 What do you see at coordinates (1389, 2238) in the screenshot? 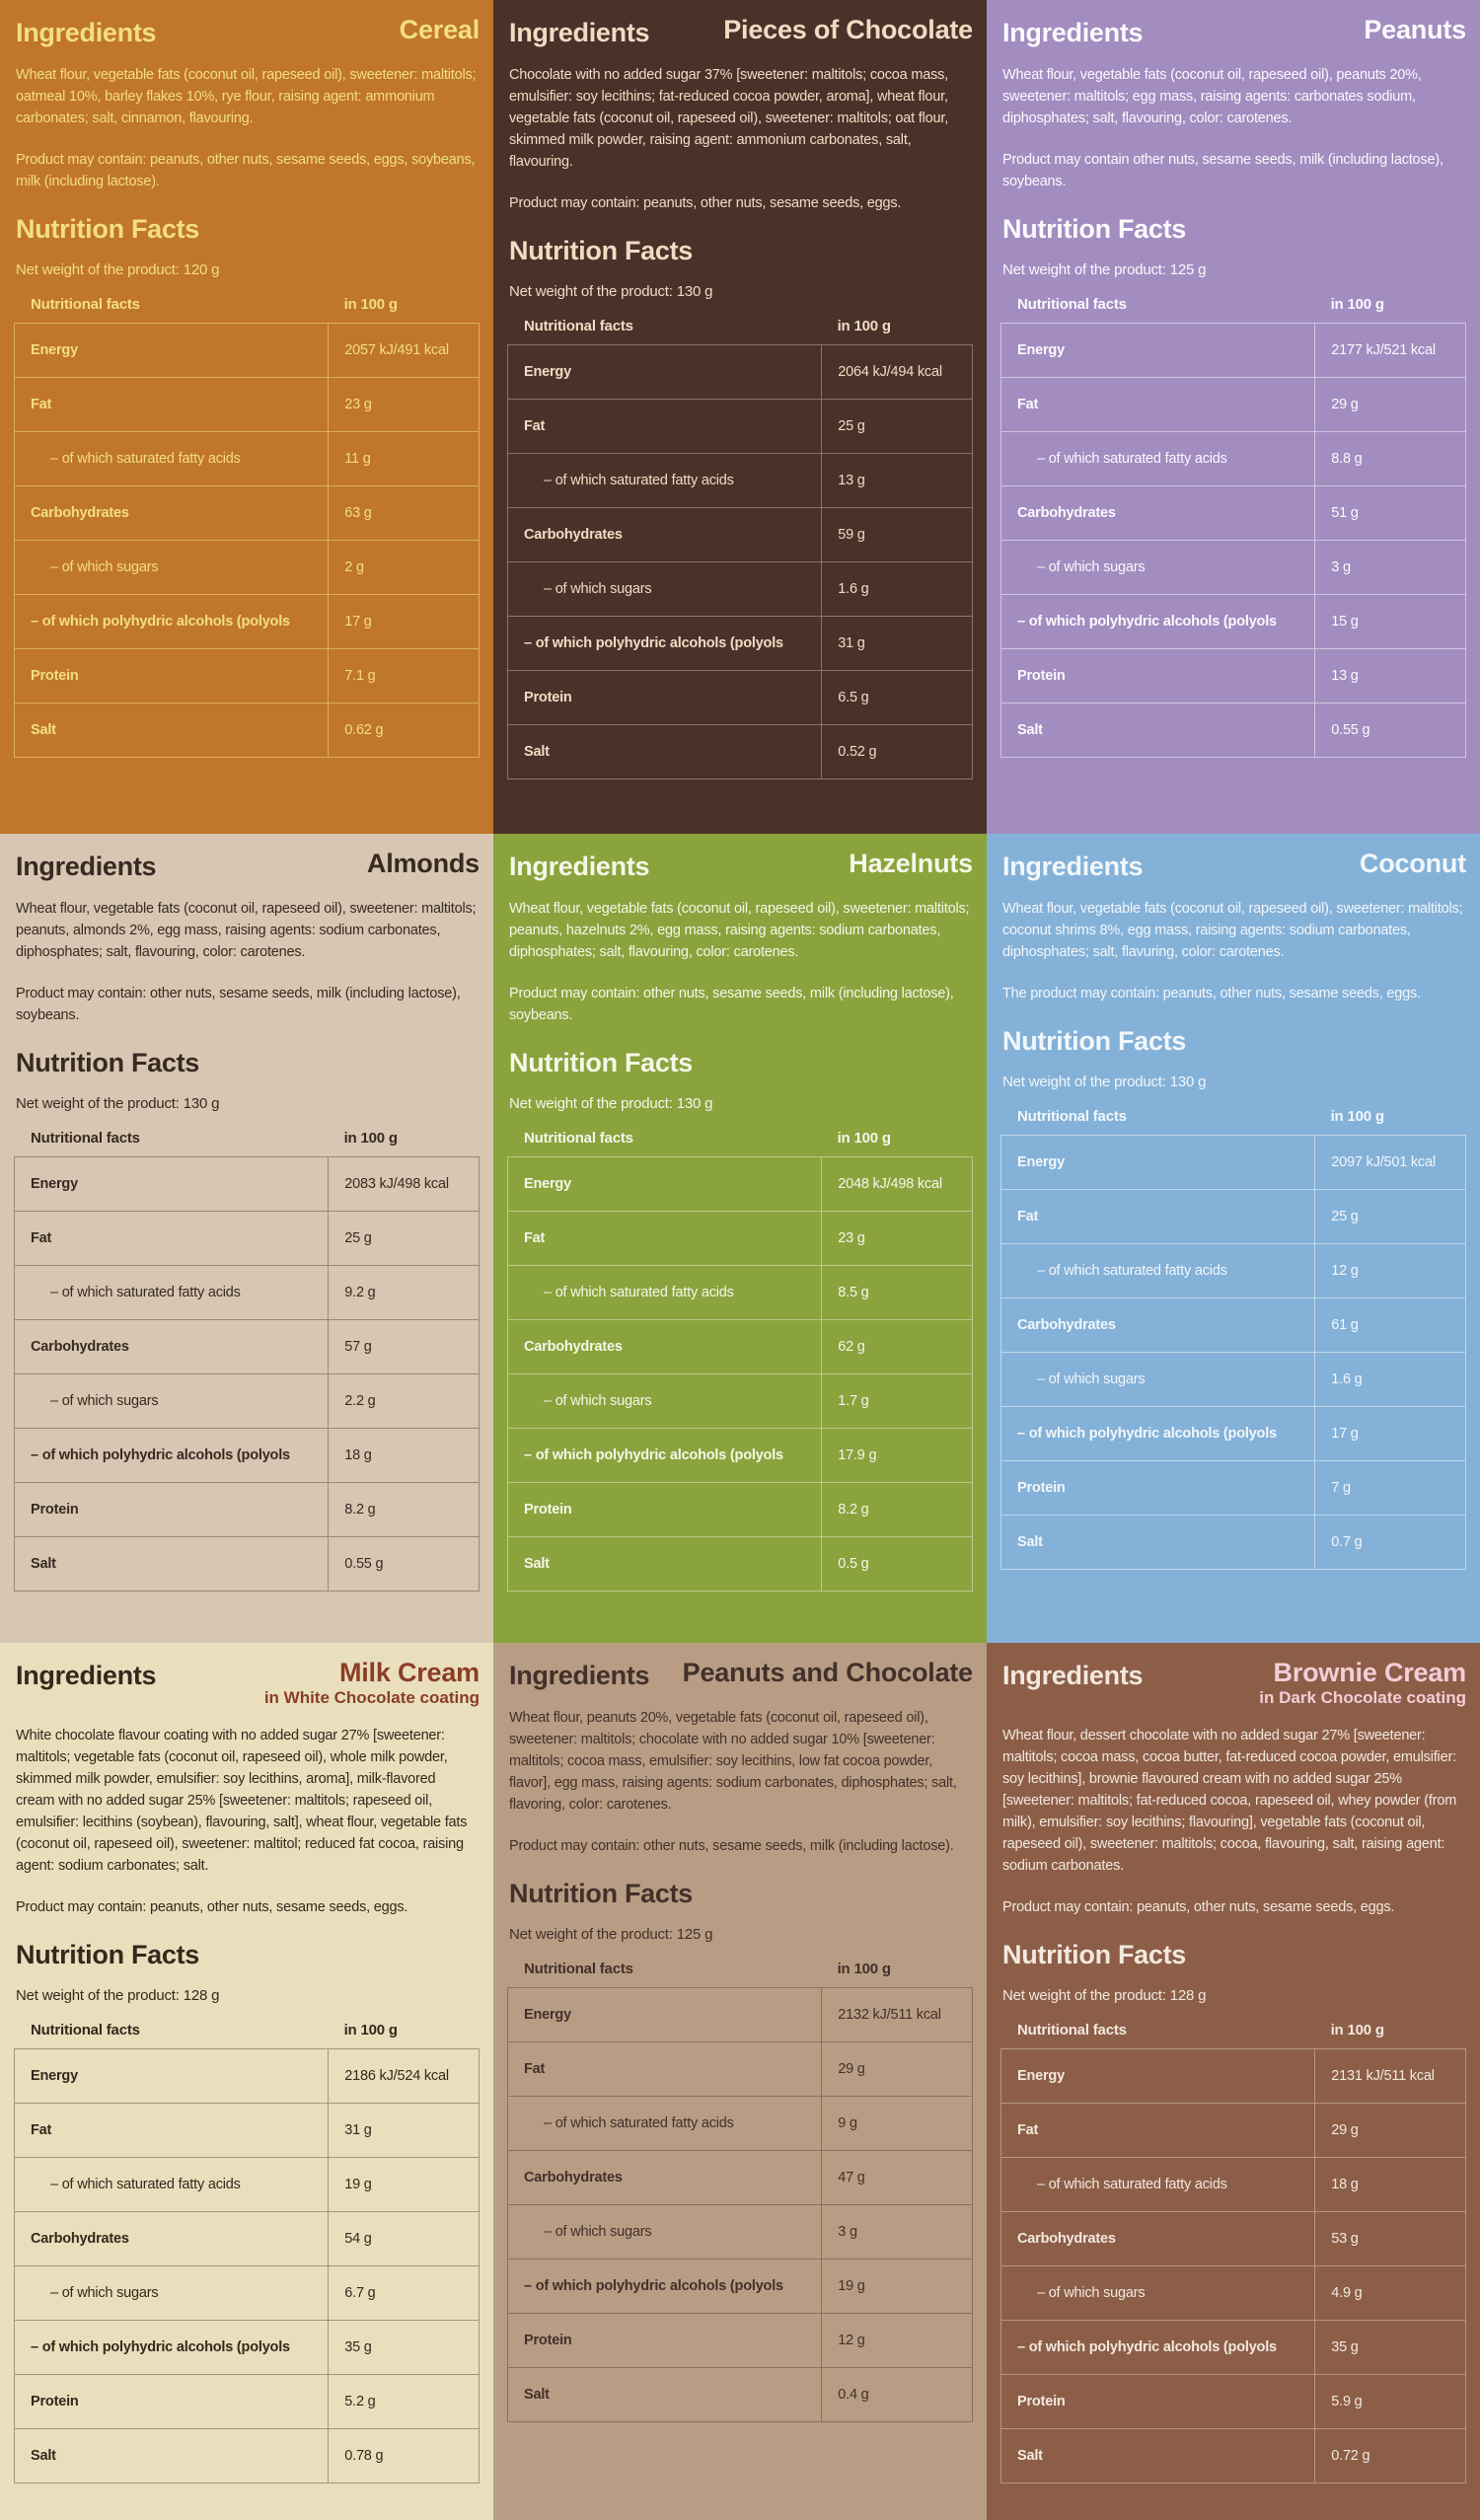
I see `nutrient-value: 53 g` at bounding box center [1389, 2238].